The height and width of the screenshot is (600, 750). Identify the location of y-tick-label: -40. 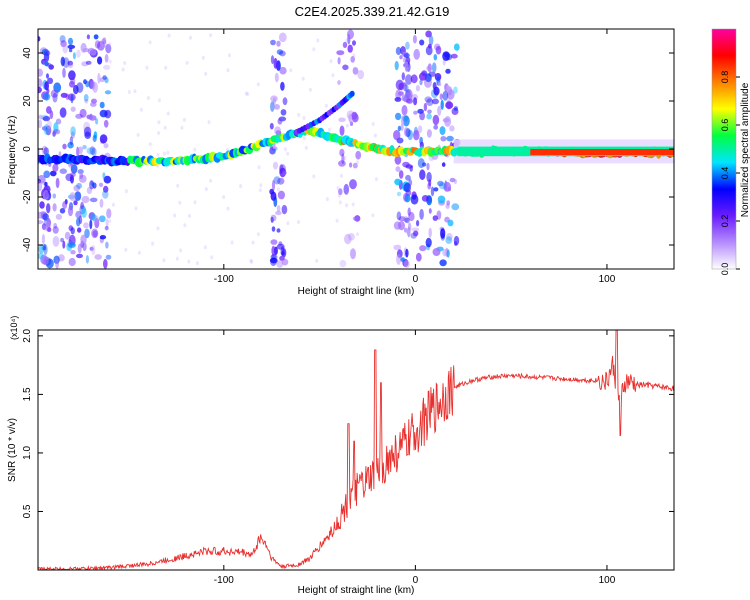
(27, 244).